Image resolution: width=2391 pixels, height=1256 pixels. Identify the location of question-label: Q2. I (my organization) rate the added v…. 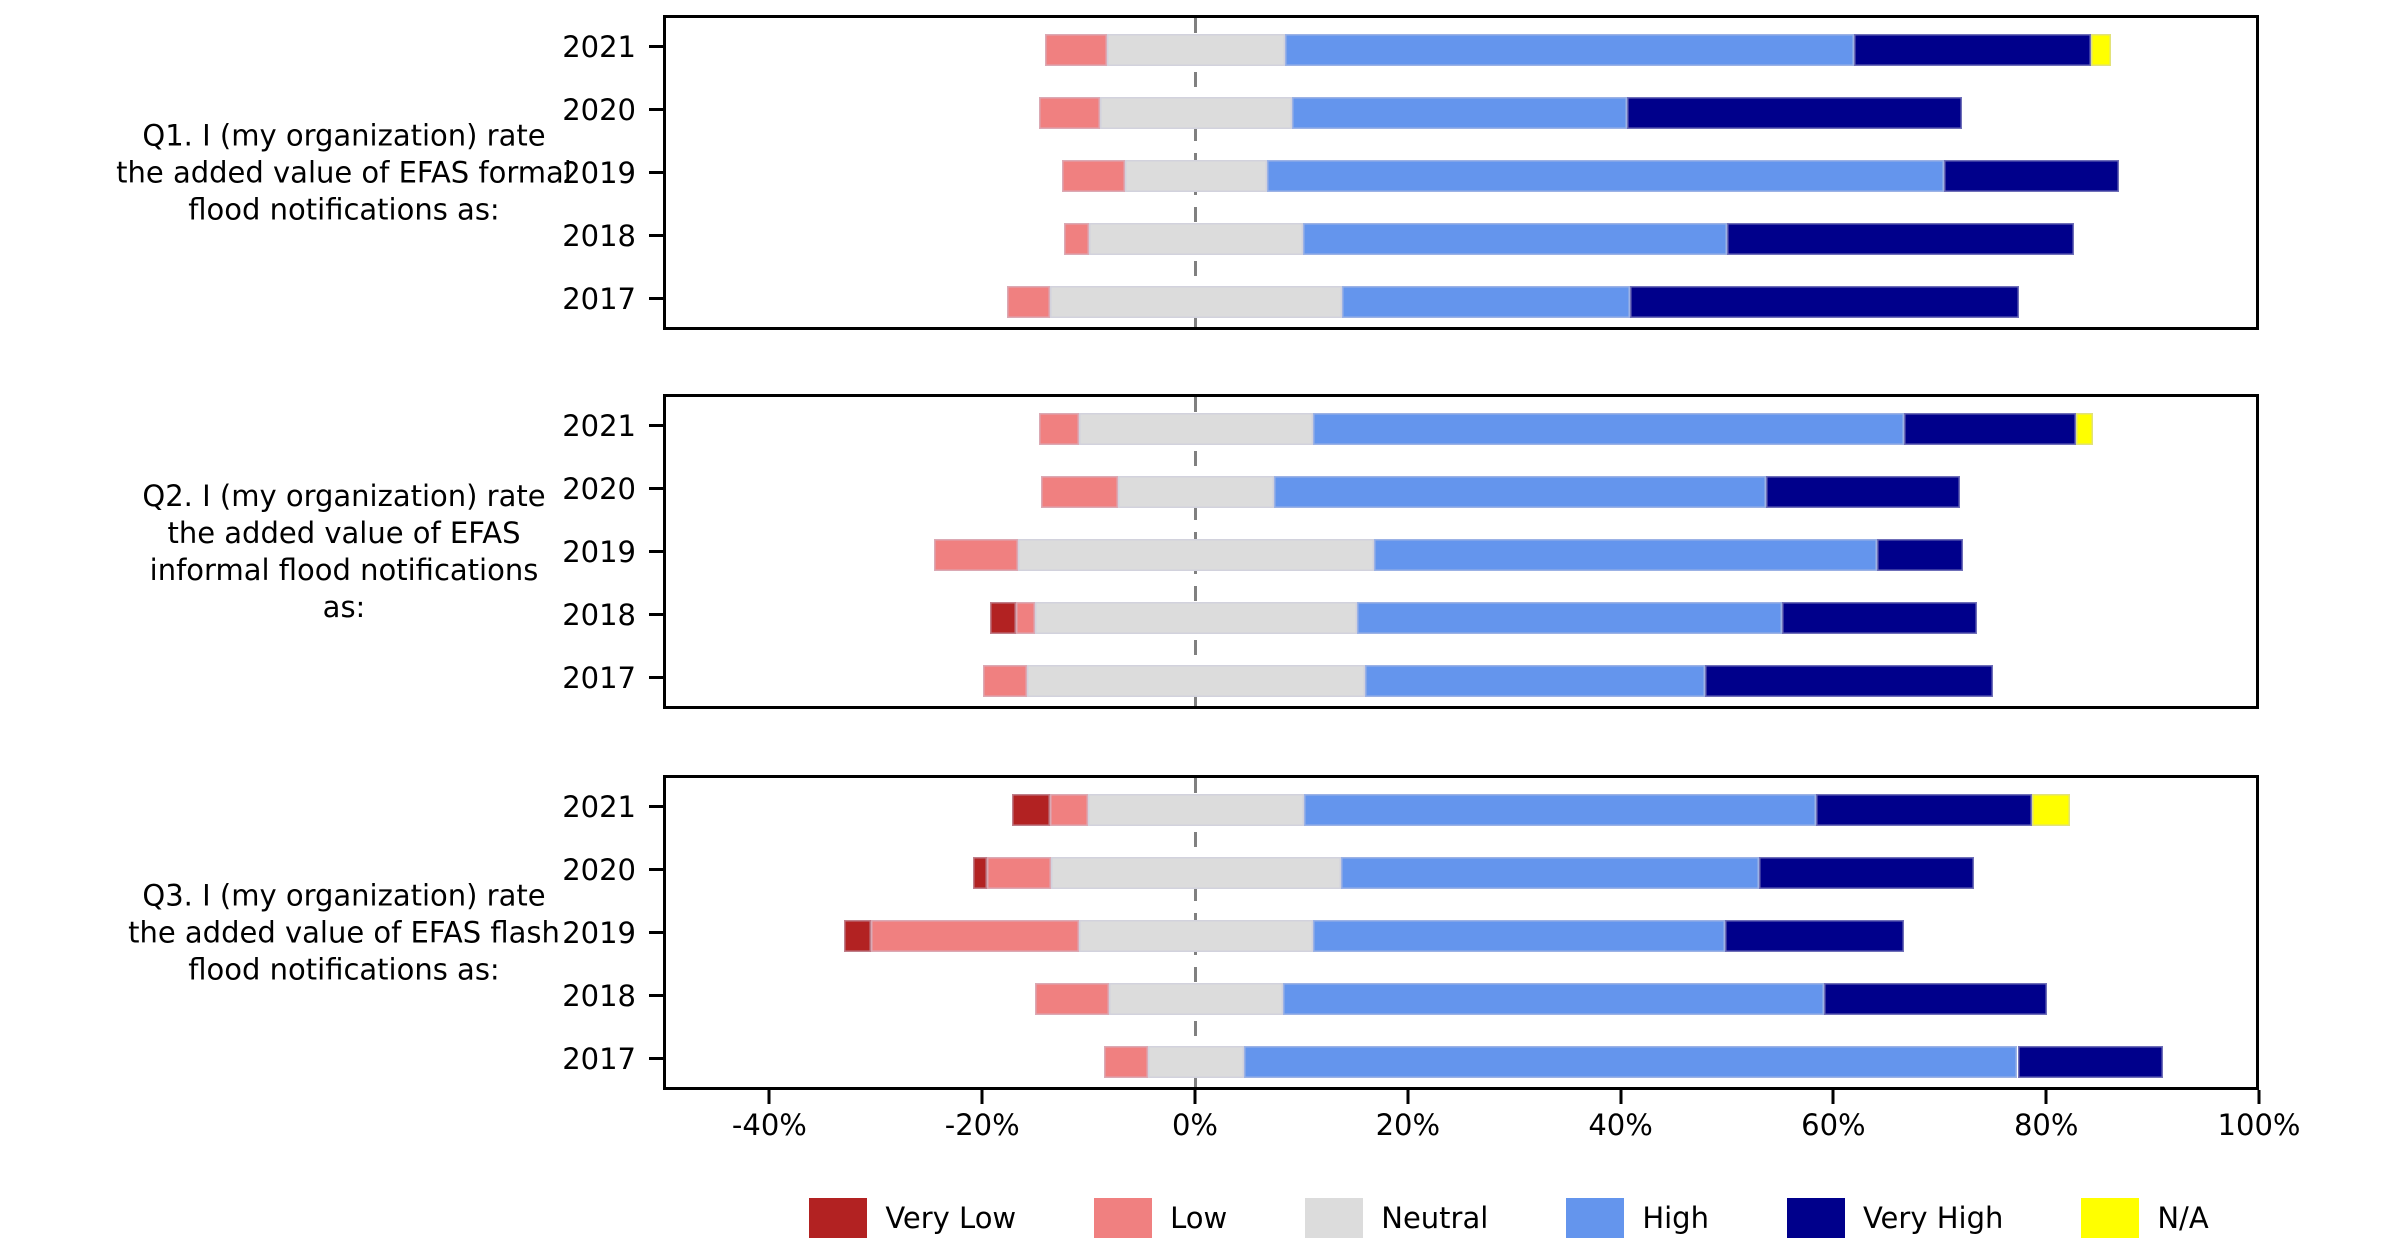
(344, 551).